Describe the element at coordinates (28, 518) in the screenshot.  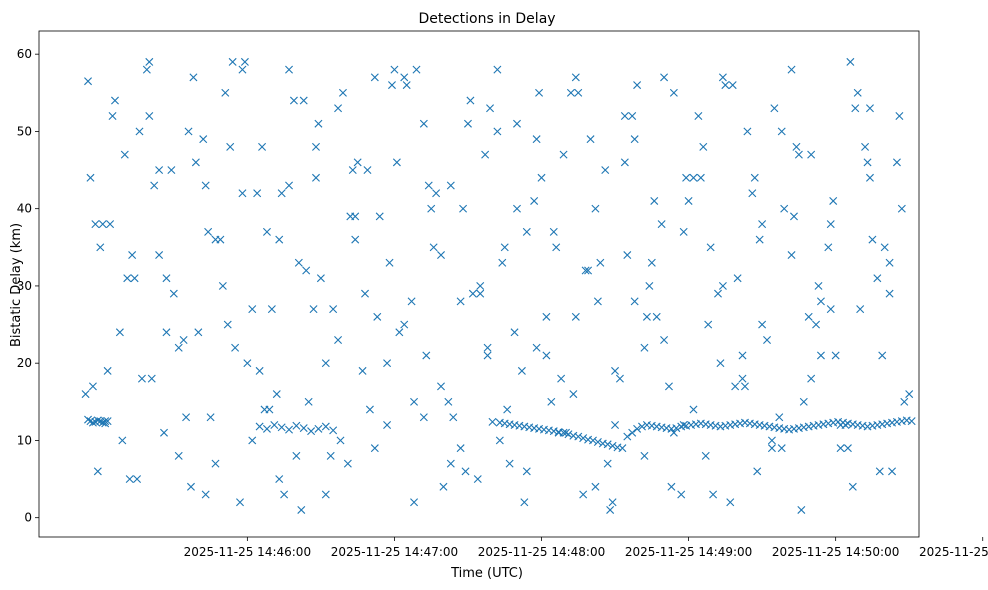
I see `y-tick-label: 0` at that location.